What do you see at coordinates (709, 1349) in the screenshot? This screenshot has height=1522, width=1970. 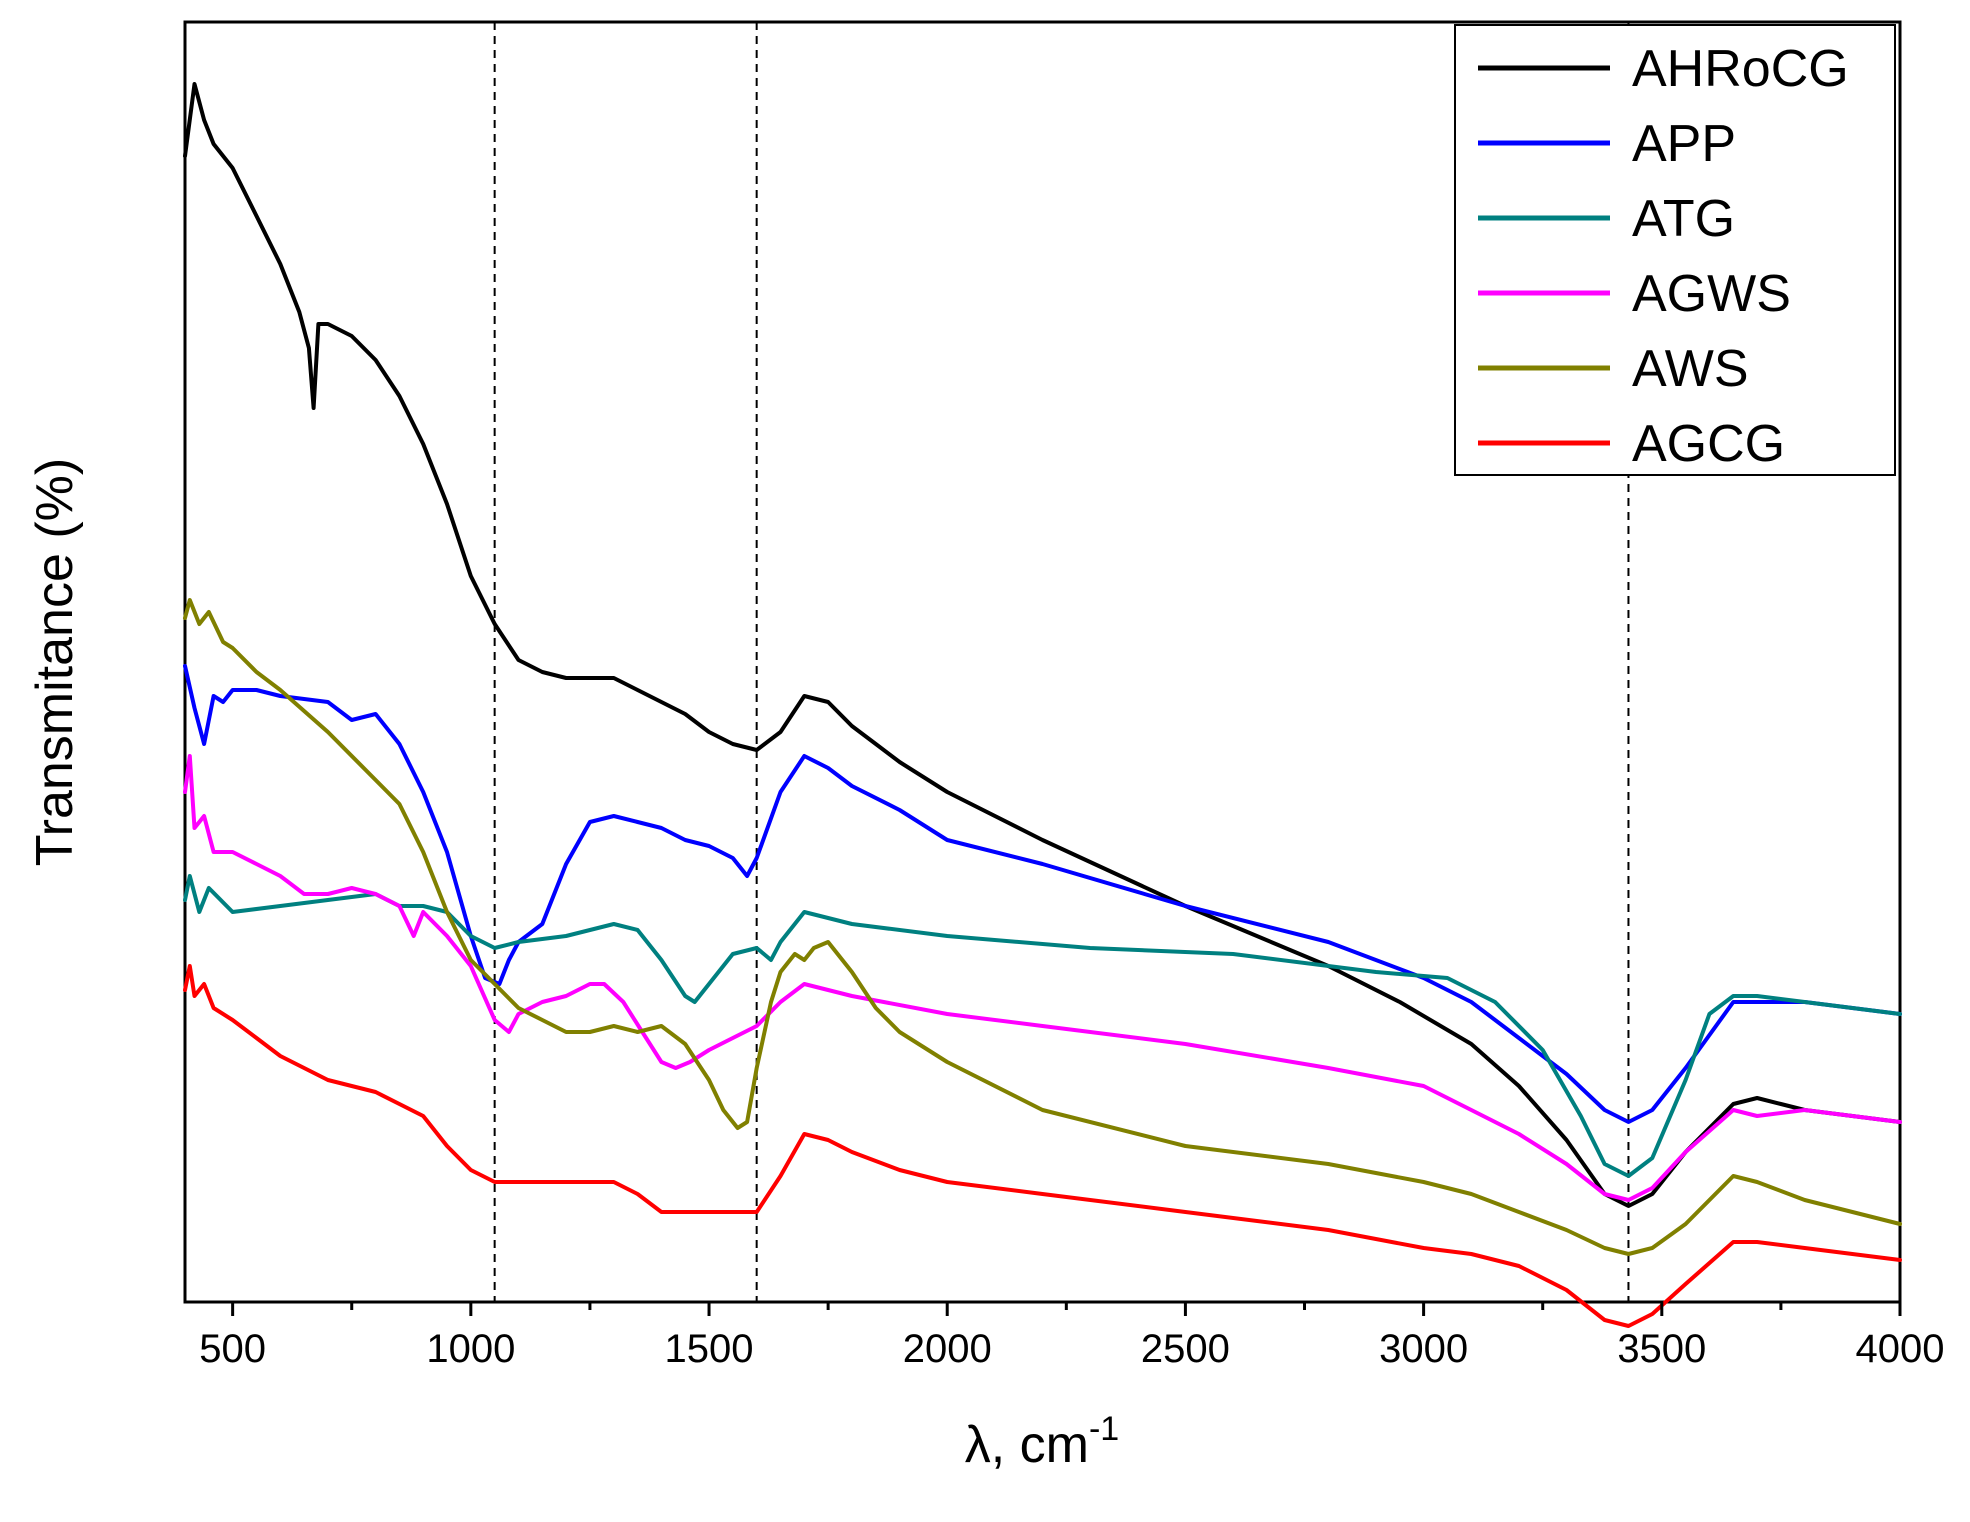 I see `x-tick-label-1500: 1500` at bounding box center [709, 1349].